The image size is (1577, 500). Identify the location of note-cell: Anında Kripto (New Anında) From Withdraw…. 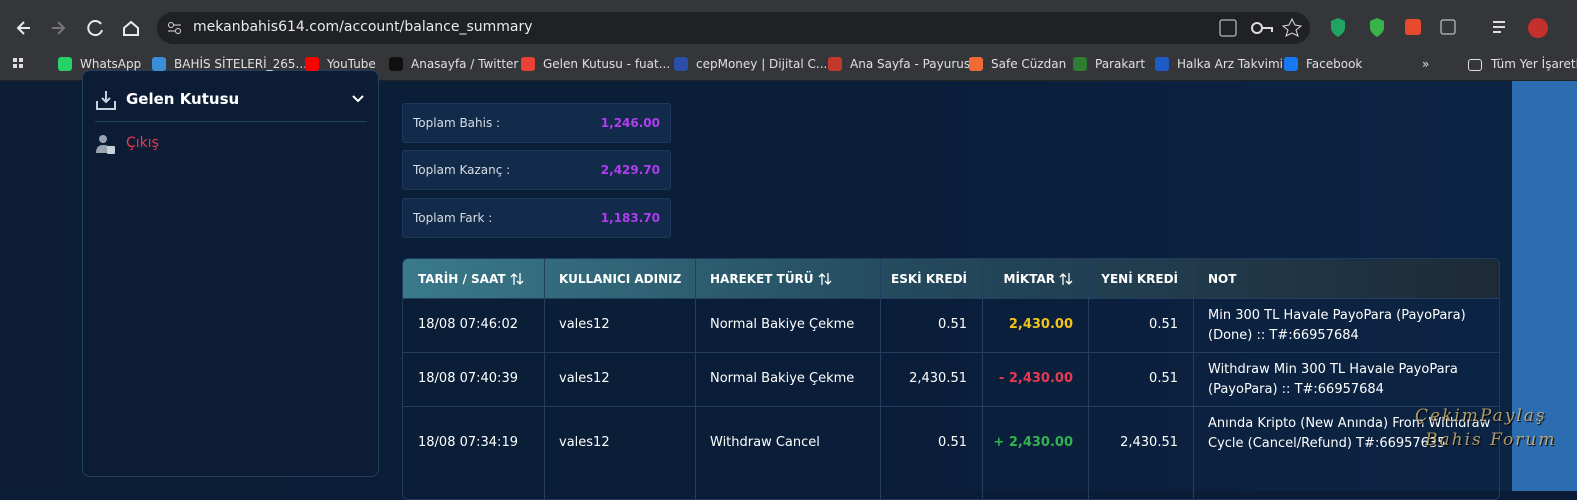
(1349, 433).